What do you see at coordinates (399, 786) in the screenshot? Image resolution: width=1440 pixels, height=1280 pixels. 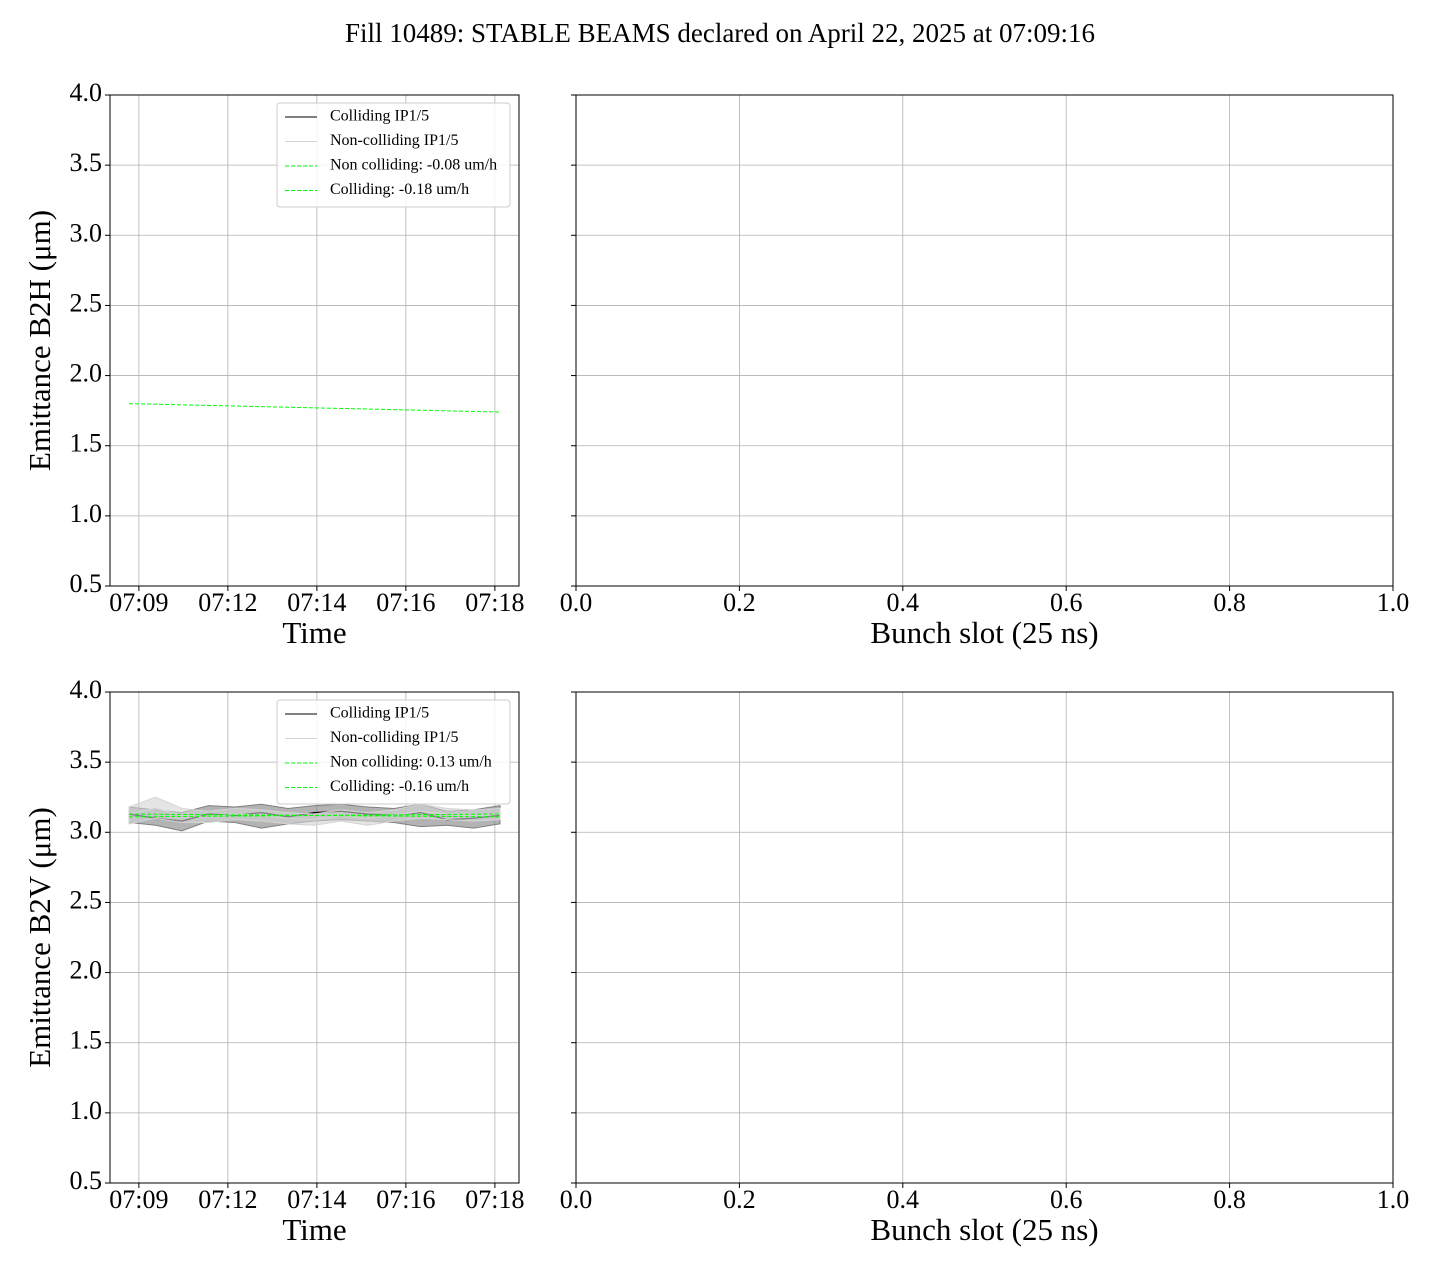 I see `legend-label: Colliding: -0.16 um/h` at bounding box center [399, 786].